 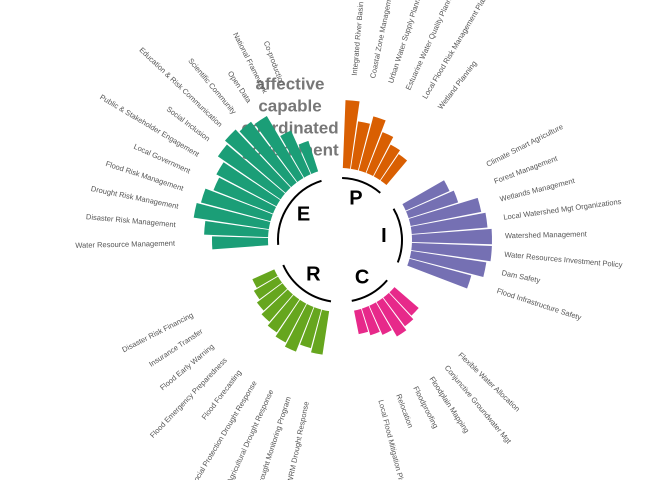 I want to click on annotation: capable, so click(x=289, y=105).